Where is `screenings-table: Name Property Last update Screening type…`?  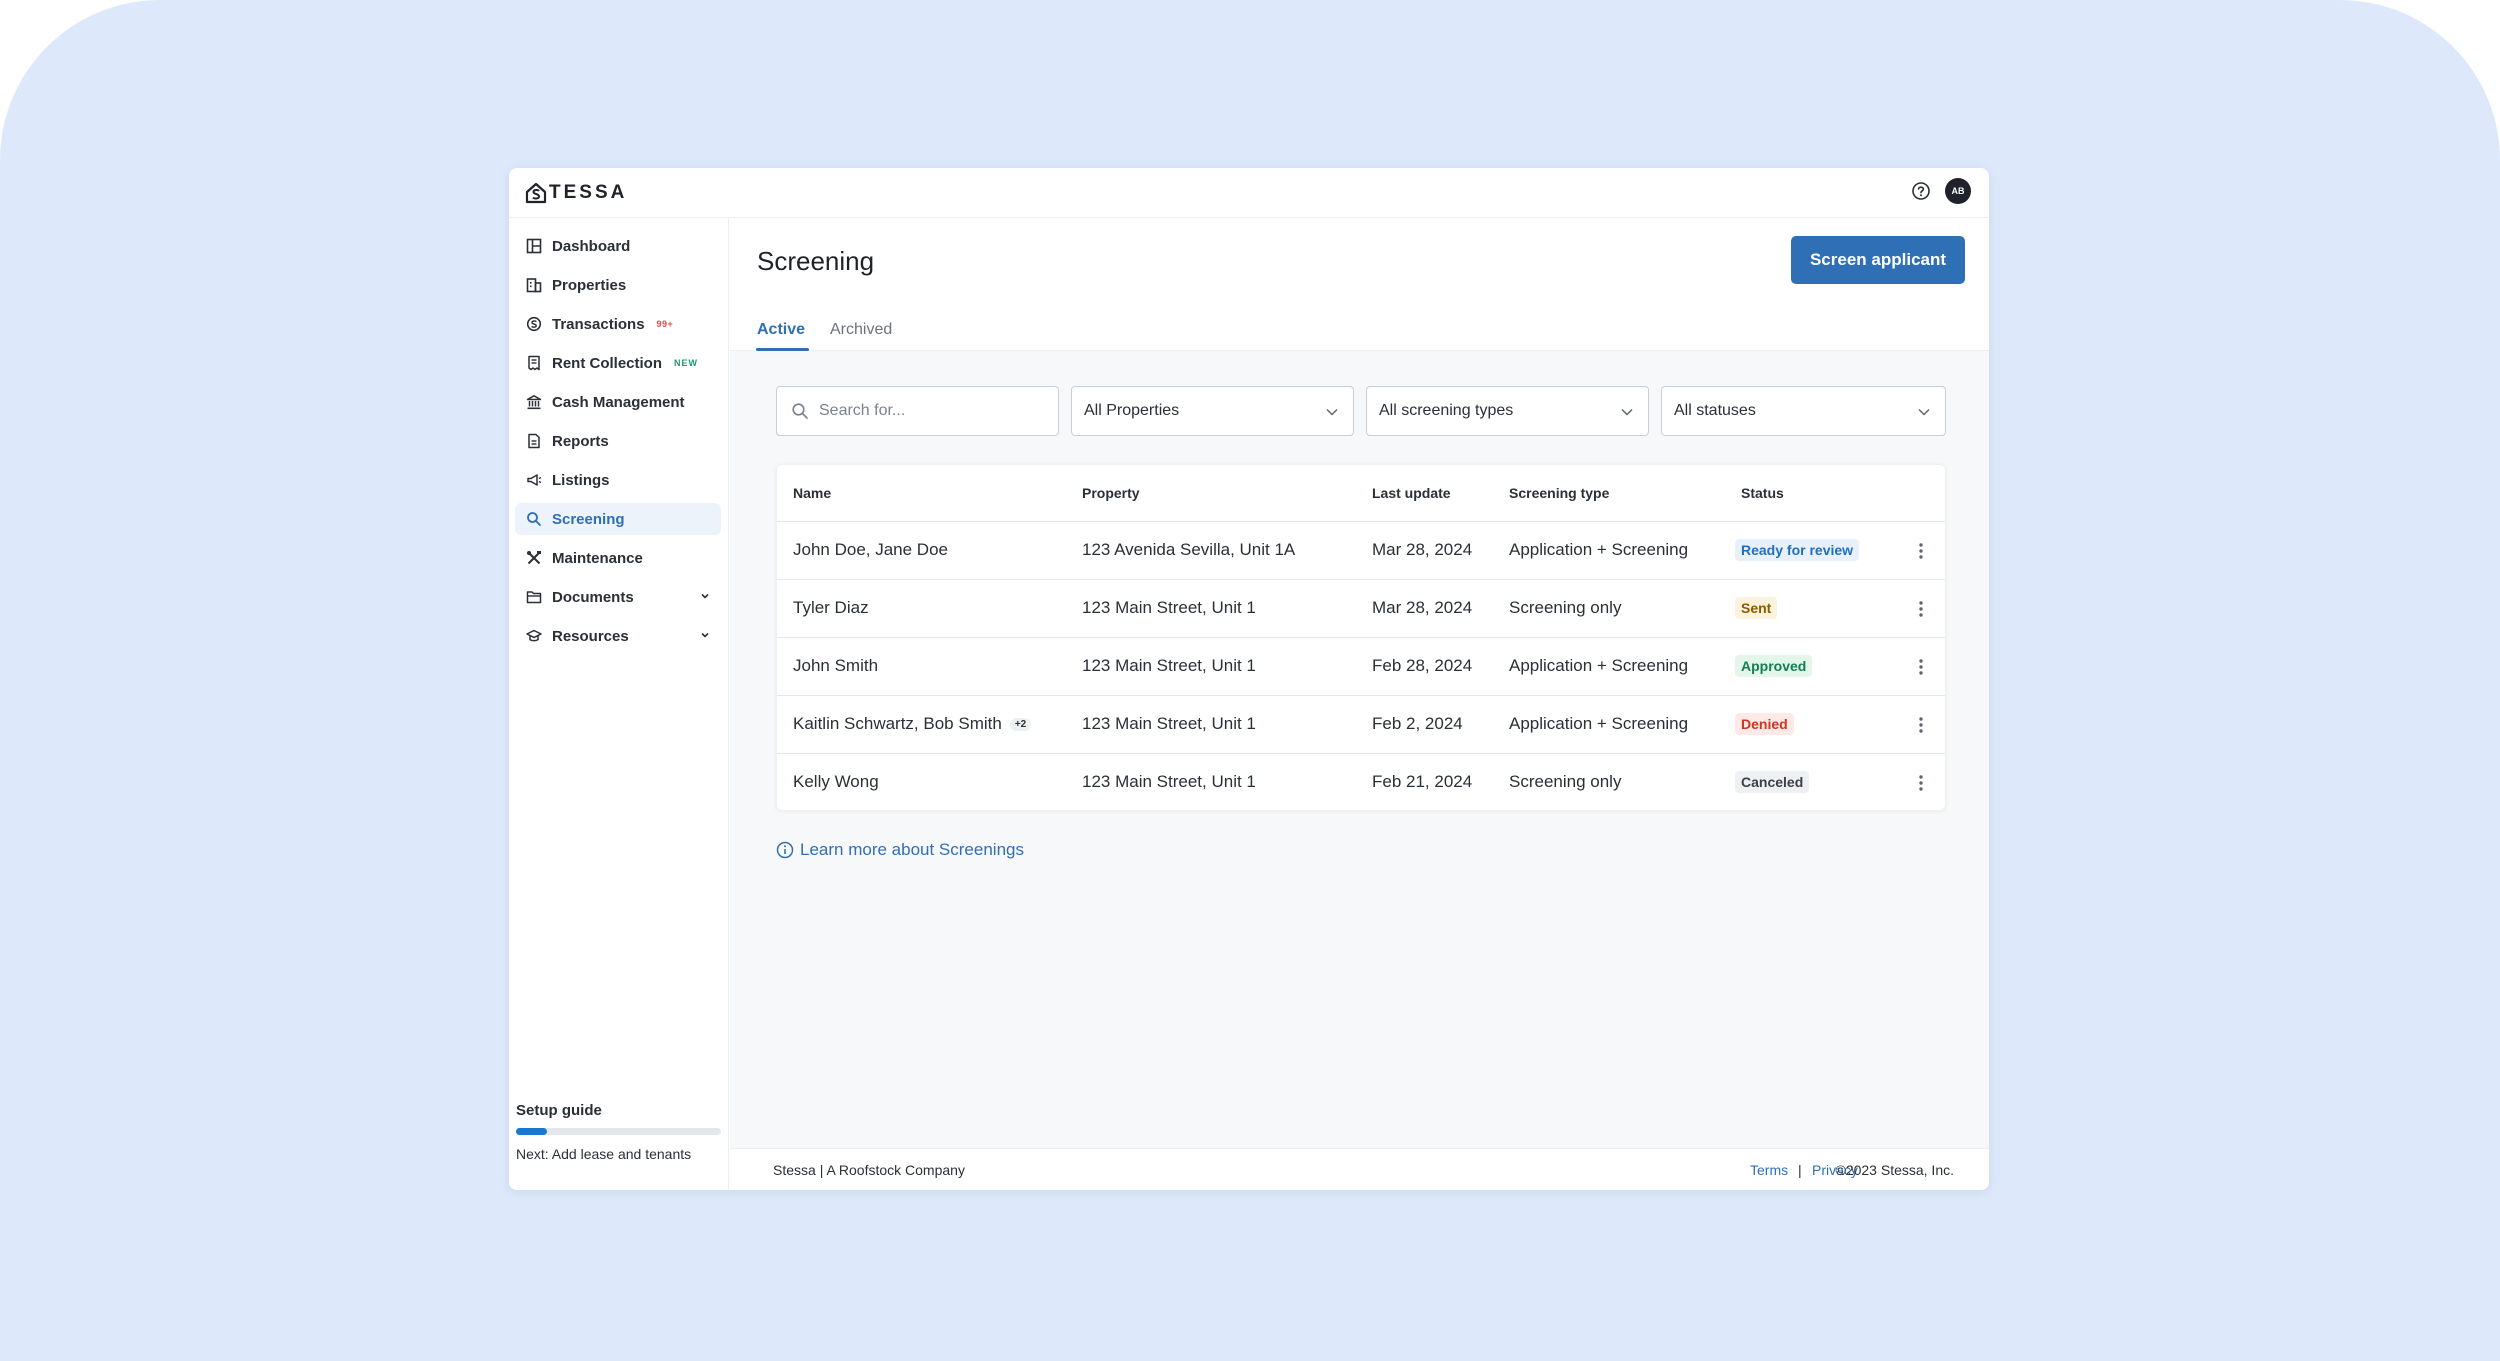
screenings-table: Name Property Last update Screening type… is located at coordinates (1361, 637).